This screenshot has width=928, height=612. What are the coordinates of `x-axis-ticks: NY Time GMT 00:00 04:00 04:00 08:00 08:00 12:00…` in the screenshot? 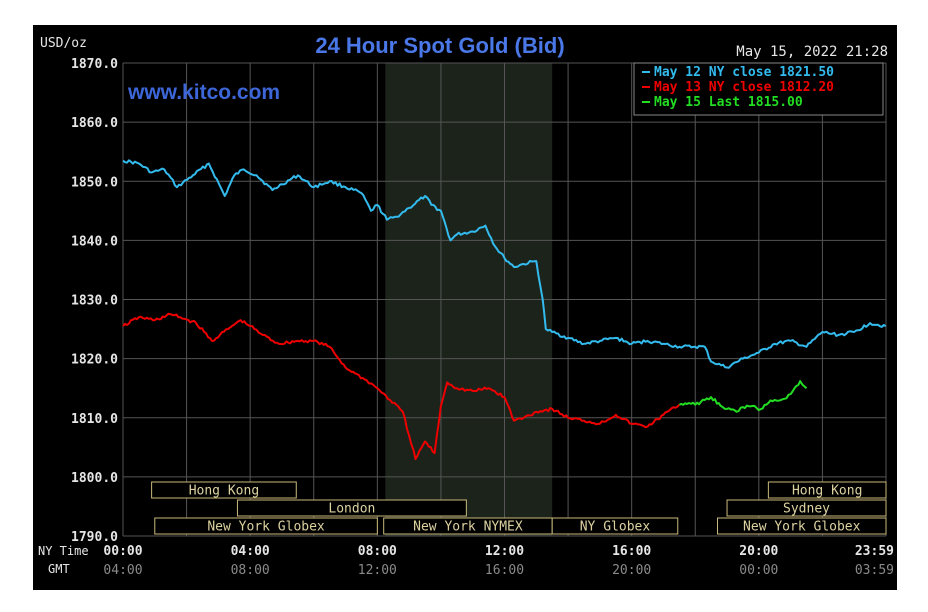 It's located at (466, 561).